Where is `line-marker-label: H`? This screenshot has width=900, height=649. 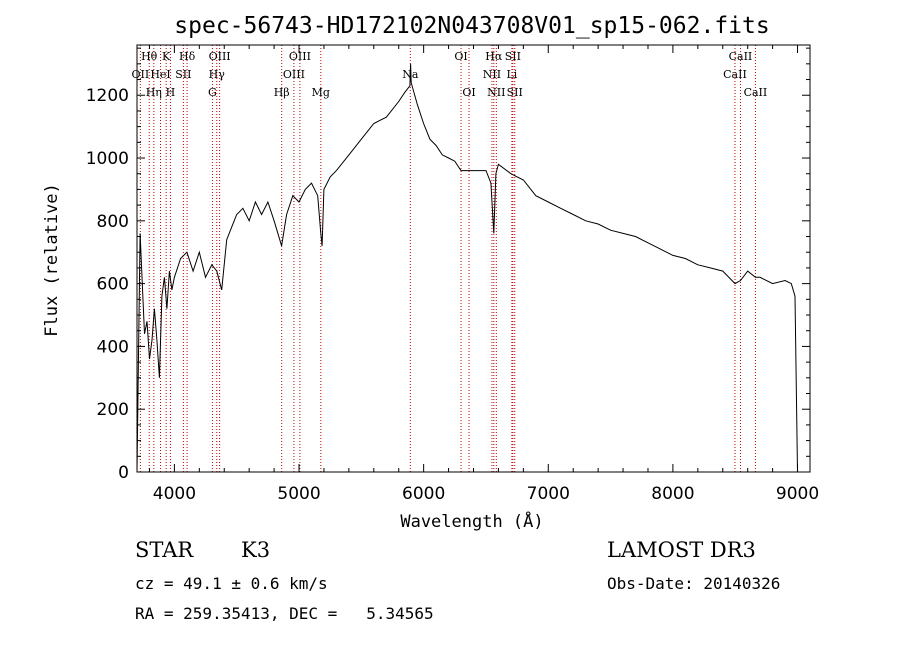
line-marker-label: H is located at coordinates (171, 92).